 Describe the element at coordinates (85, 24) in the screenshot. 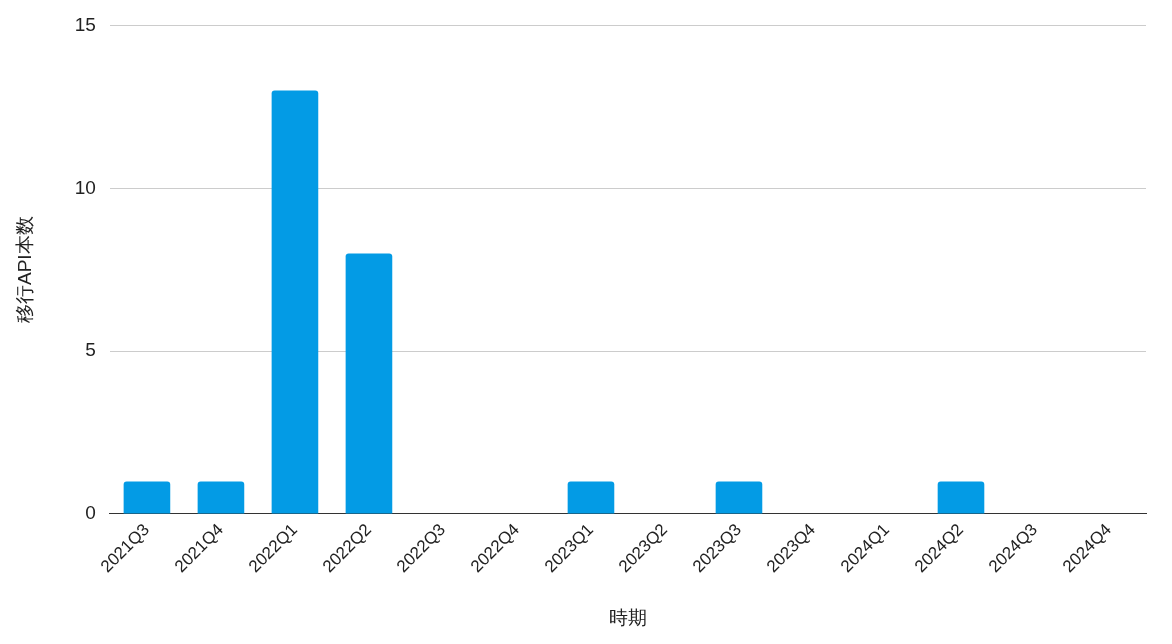

I see `y-tick-label: 15` at that location.